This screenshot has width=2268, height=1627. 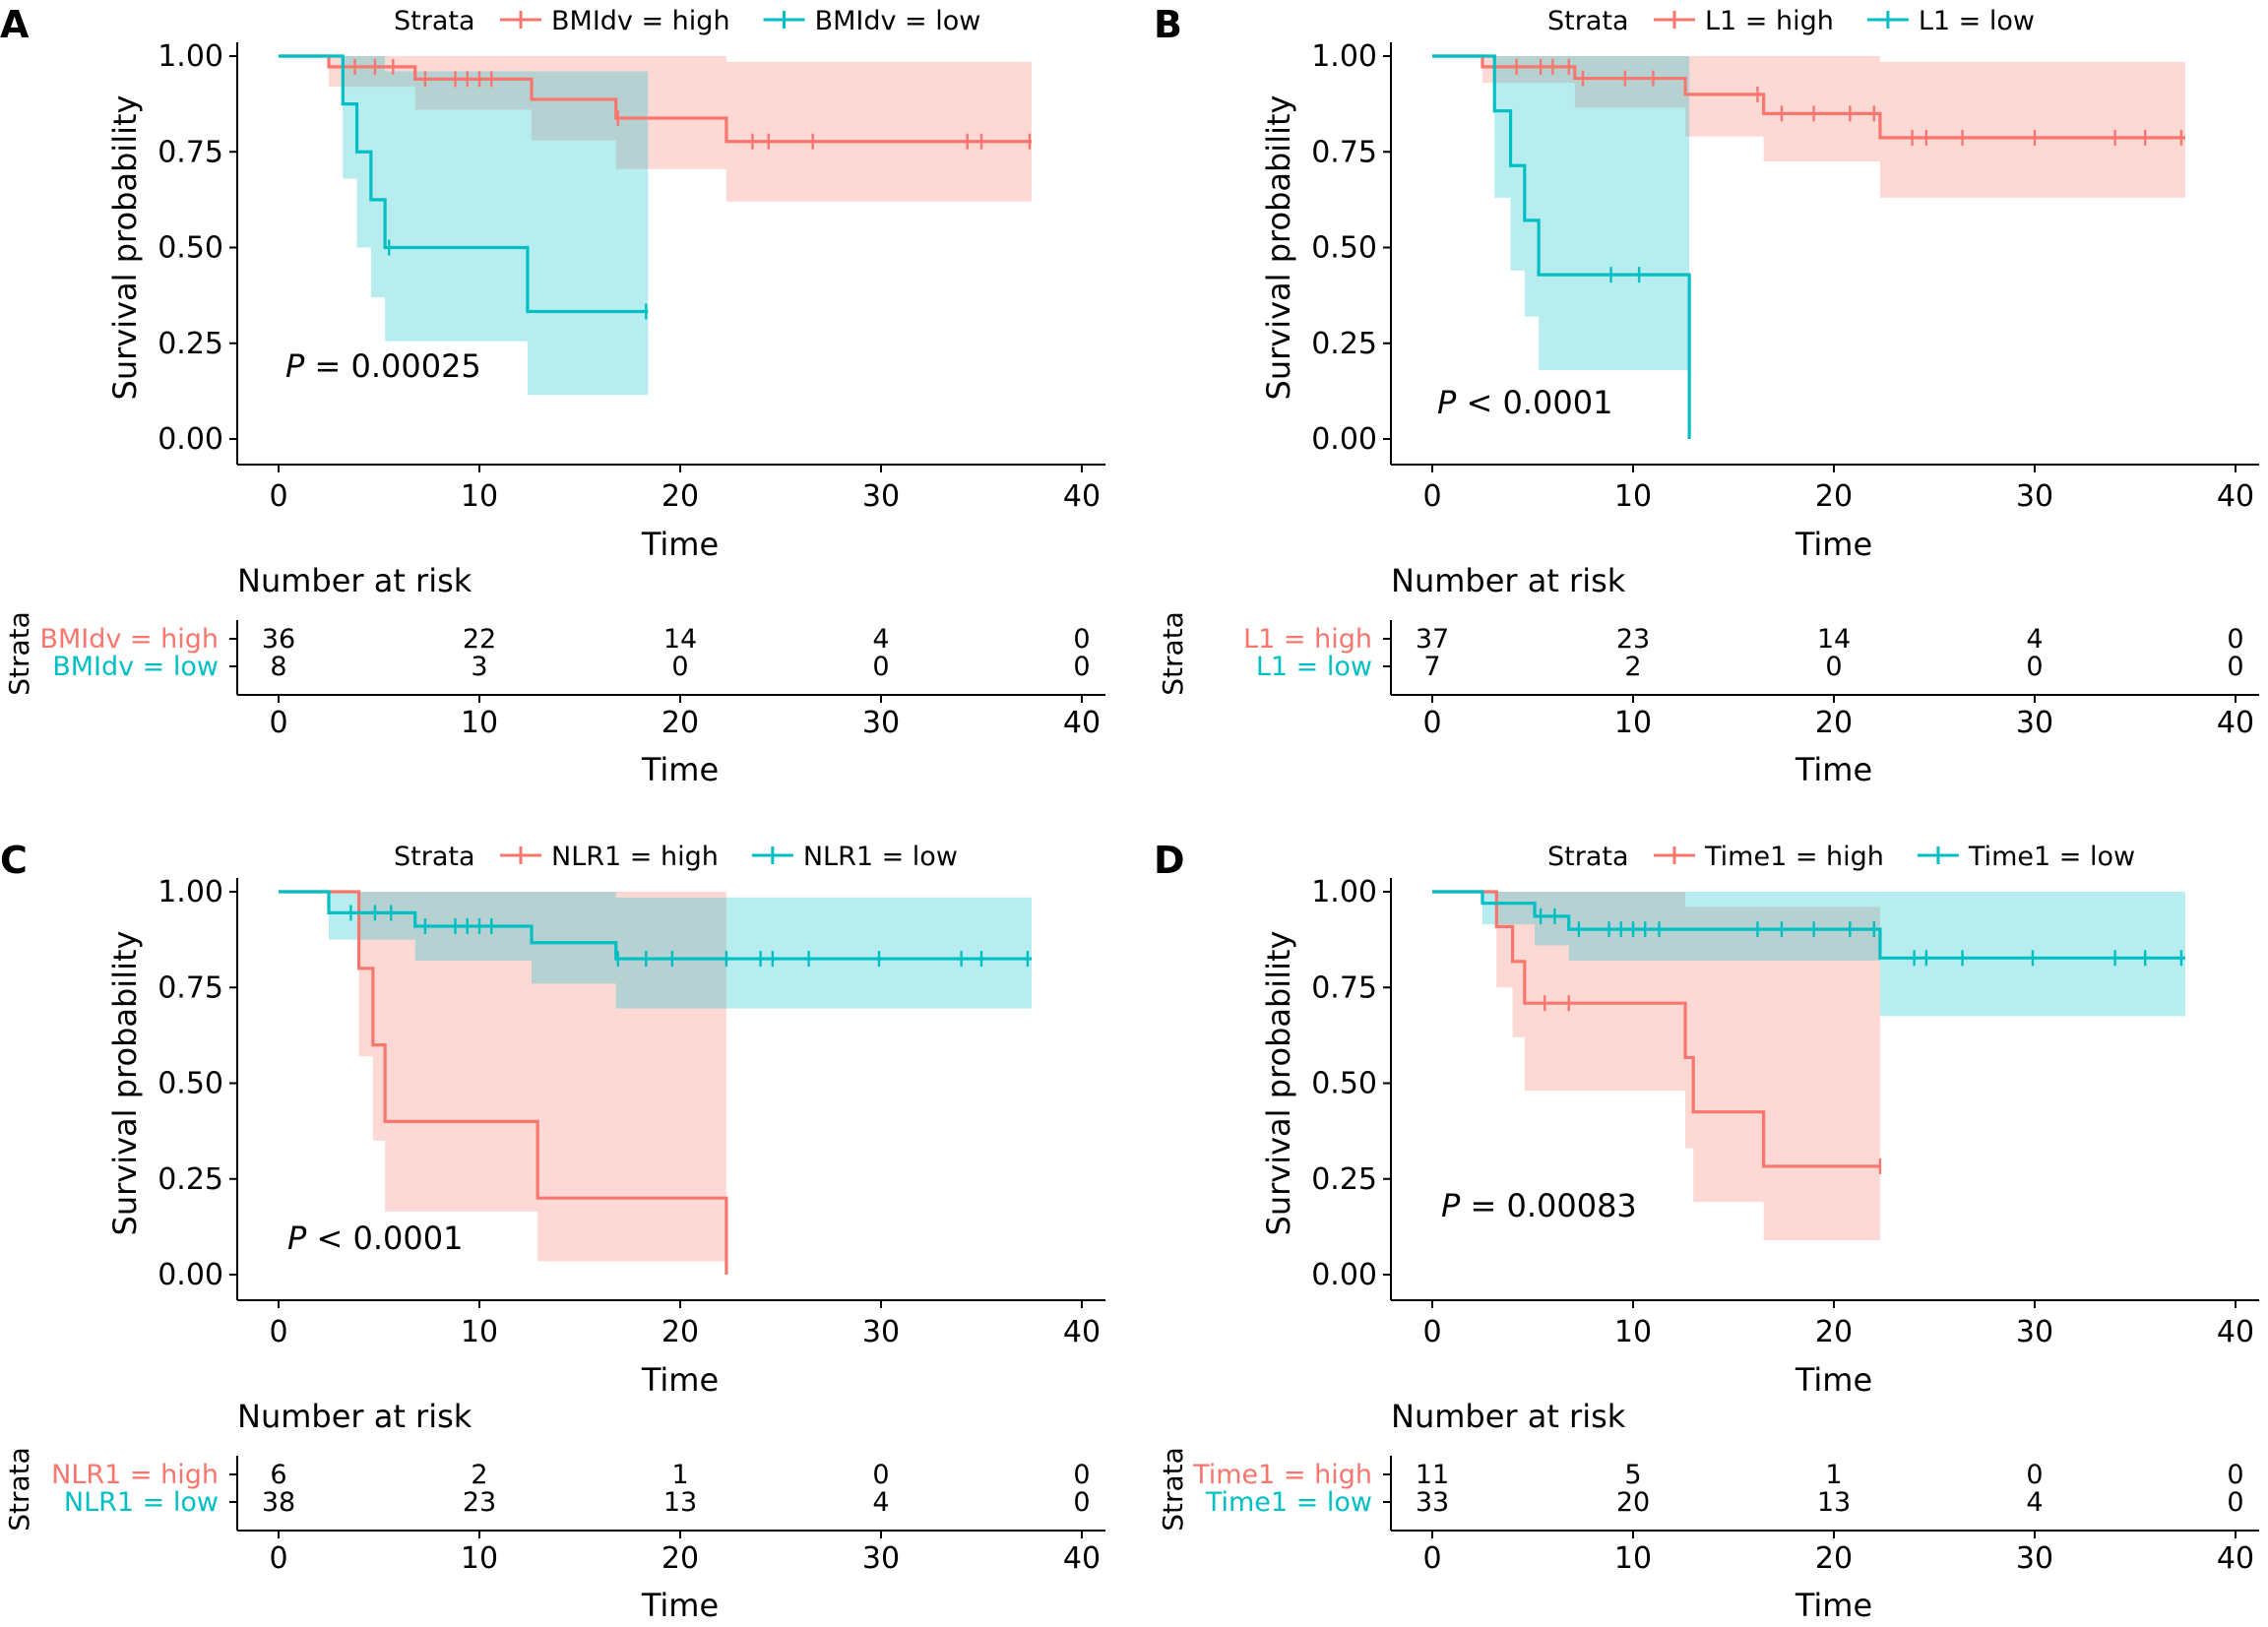 I want to click on legend-c: Strata NLR1 = high NLR1 = low, so click(x=676, y=857).